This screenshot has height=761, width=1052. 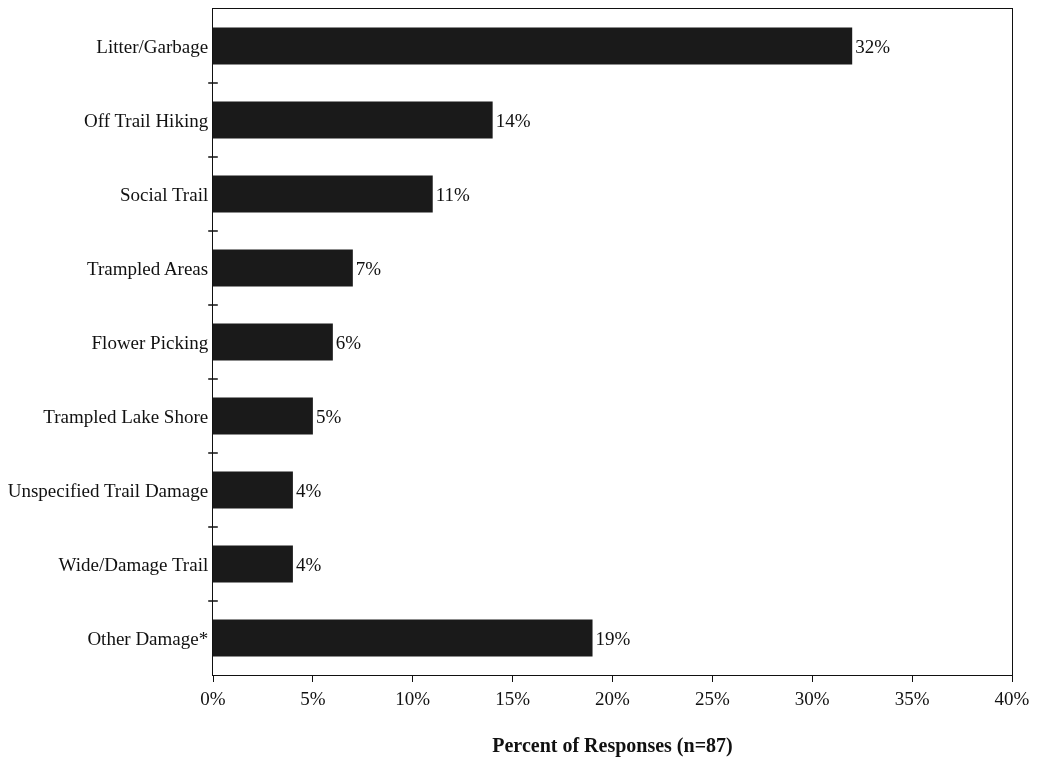 I want to click on y-tick-label: Other Damage*, so click(x=148, y=638).